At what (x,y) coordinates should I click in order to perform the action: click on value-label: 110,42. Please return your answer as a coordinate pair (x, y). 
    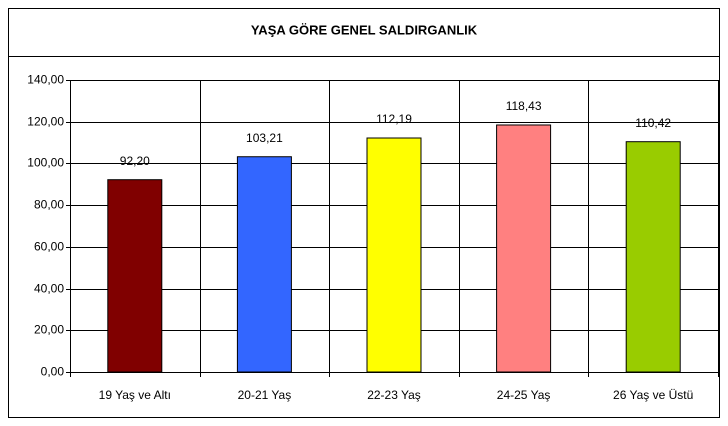
    Looking at the image, I should click on (653, 123).